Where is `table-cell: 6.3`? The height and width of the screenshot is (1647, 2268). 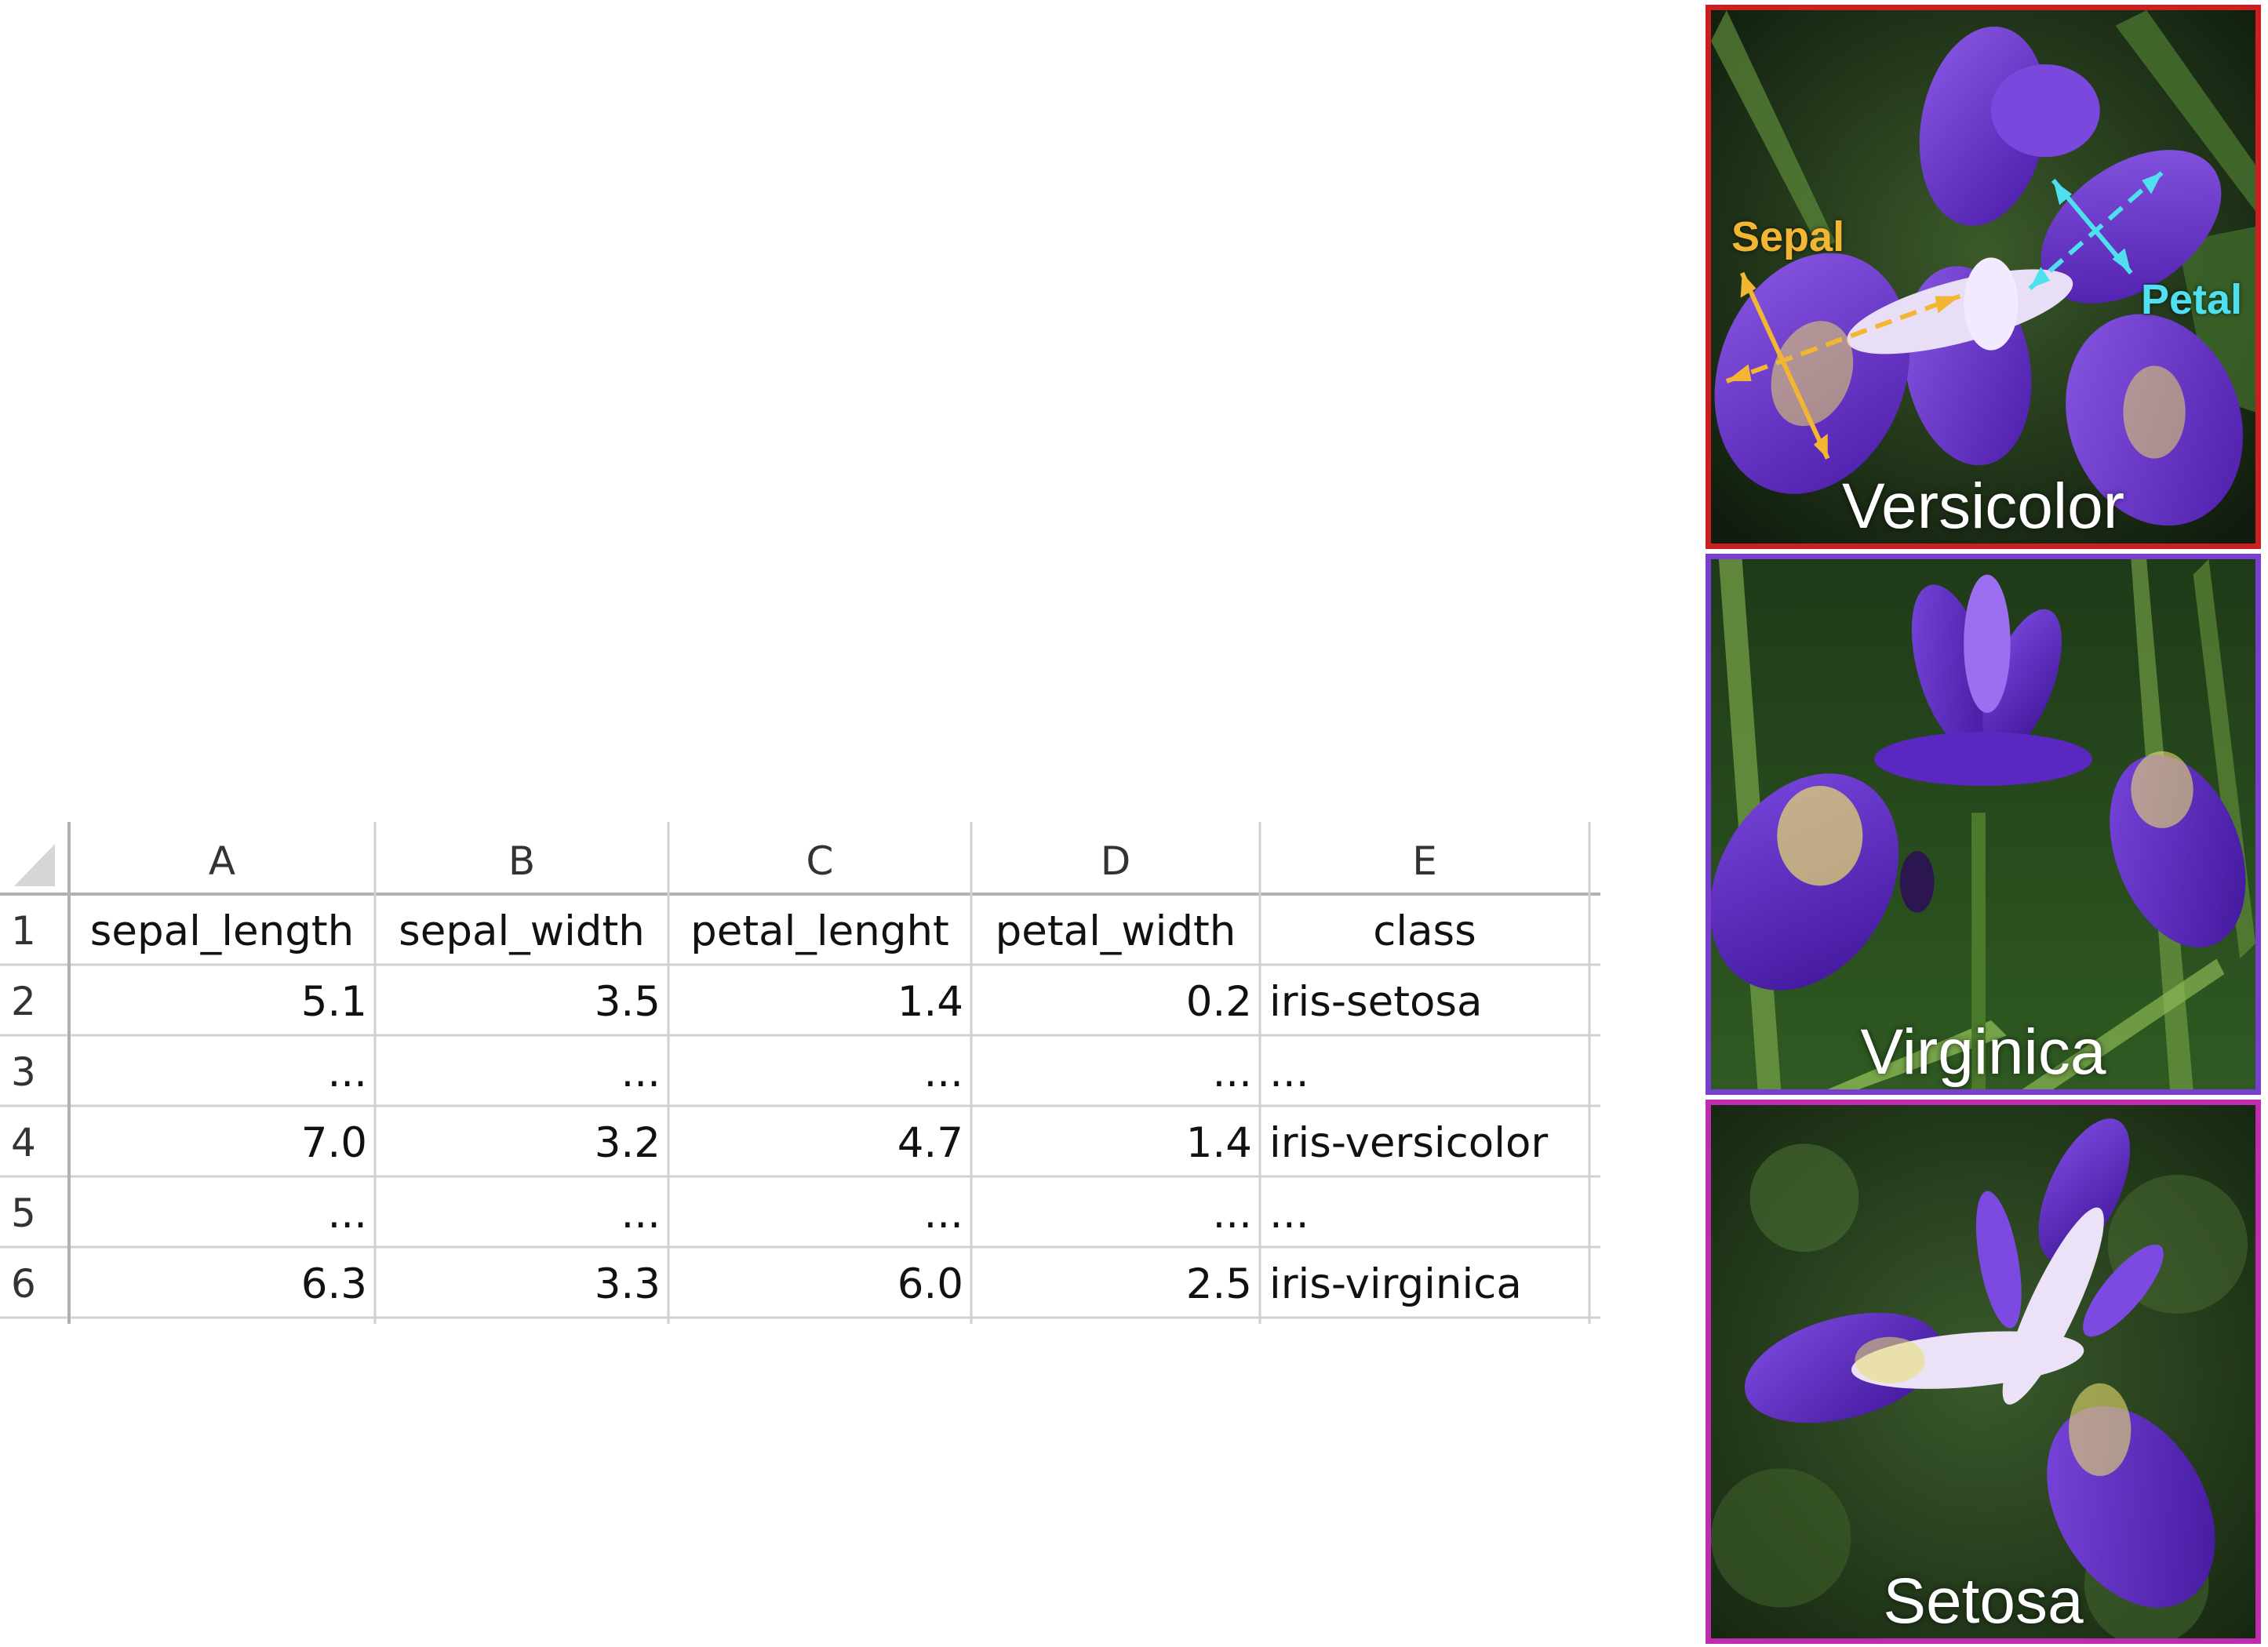
table-cell: 6.3 is located at coordinates (333, 1284).